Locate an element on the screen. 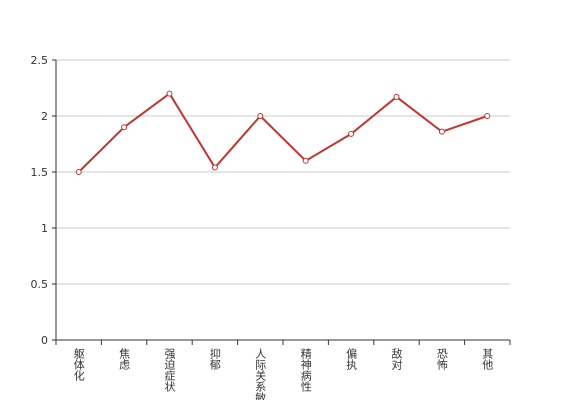  x-tick-label: 躯体化 is located at coordinates (78, 365).